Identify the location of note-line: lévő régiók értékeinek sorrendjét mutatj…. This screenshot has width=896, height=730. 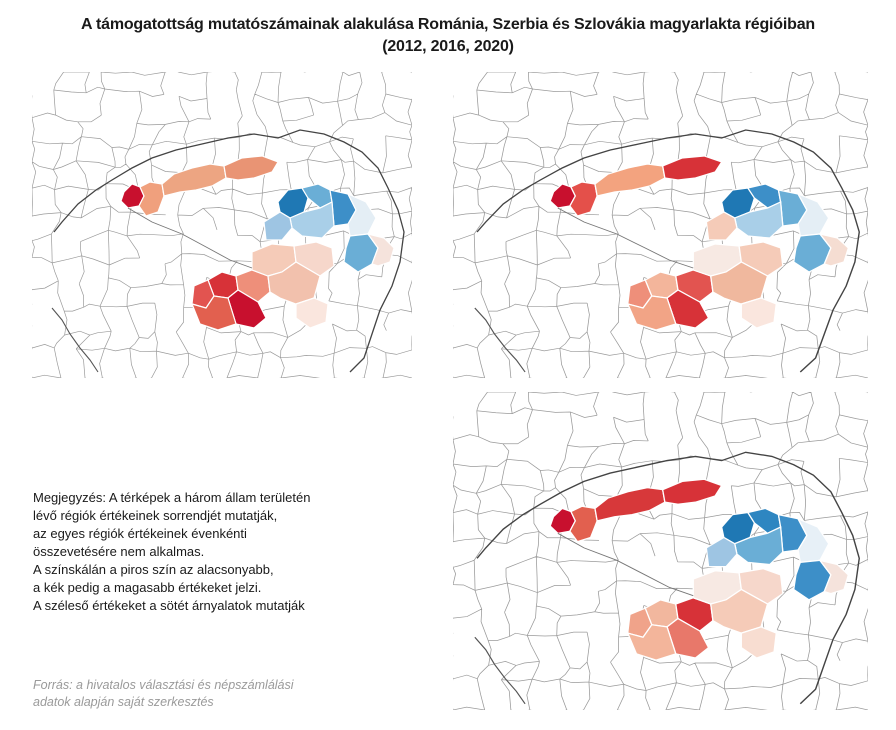
(155, 515).